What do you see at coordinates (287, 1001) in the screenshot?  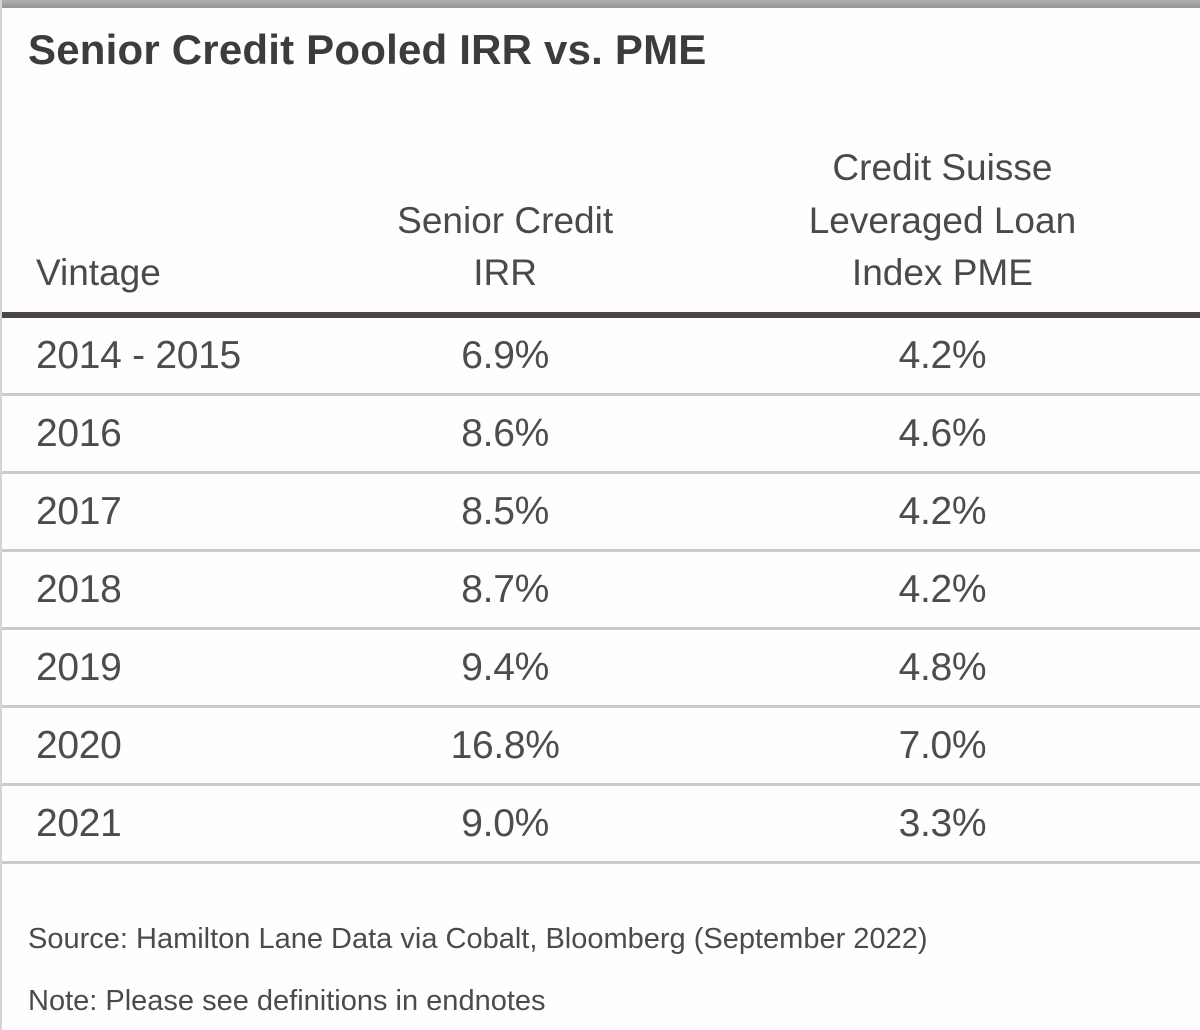 I see `note-text: Note: Please see definitions in endnotes` at bounding box center [287, 1001].